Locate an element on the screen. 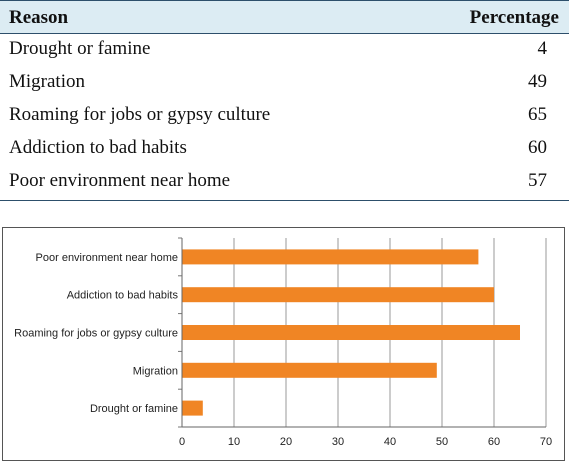 This screenshot has height=465, width=569. cell-percentage: 65 is located at coordinates (537, 114).